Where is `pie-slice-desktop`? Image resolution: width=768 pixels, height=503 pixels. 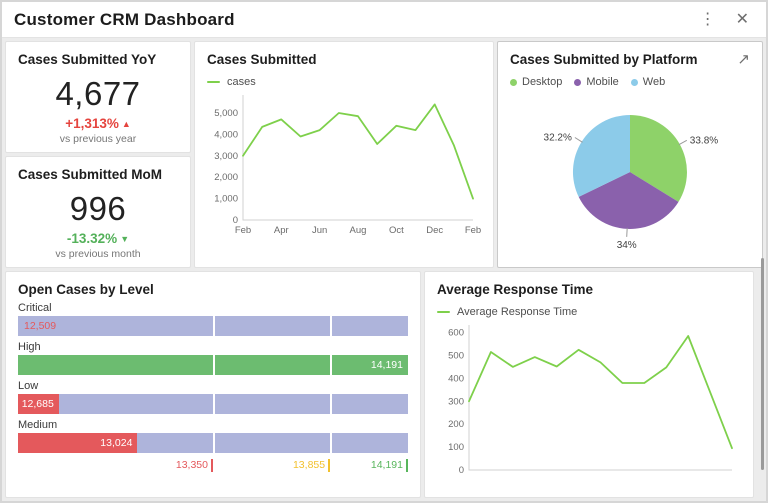 pie-slice-desktop is located at coordinates (658, 158).